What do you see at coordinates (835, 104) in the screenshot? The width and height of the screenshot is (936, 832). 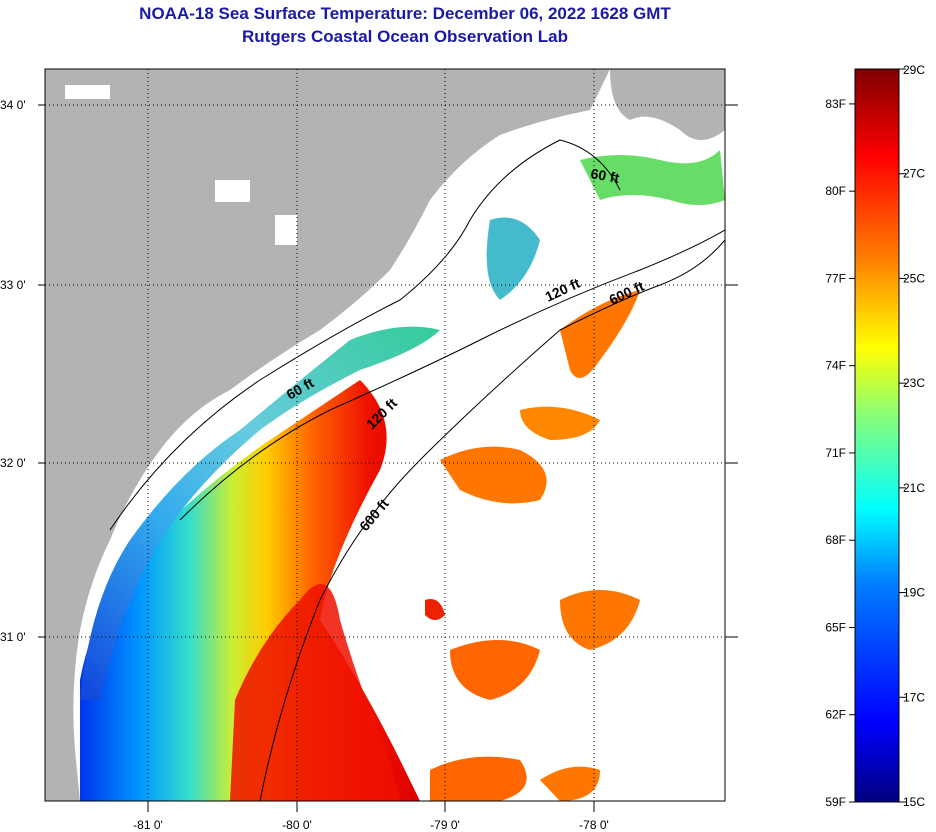 I see `colorbar-fahrenheit-label: 83F` at bounding box center [835, 104].